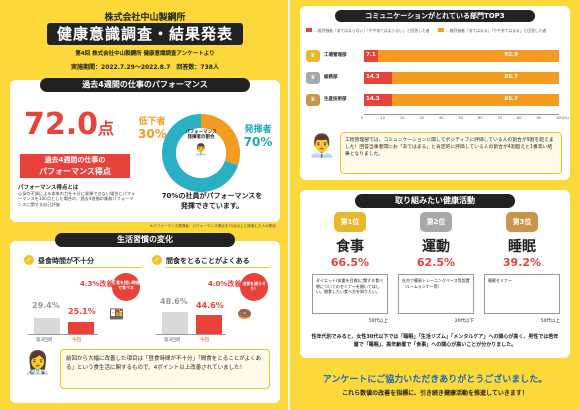 Image resolution: width=580 pixels, height=410 pixels. I want to click on performance-note: 70%の社員がパフォーマンスを 発揮できています。, so click(212, 202).